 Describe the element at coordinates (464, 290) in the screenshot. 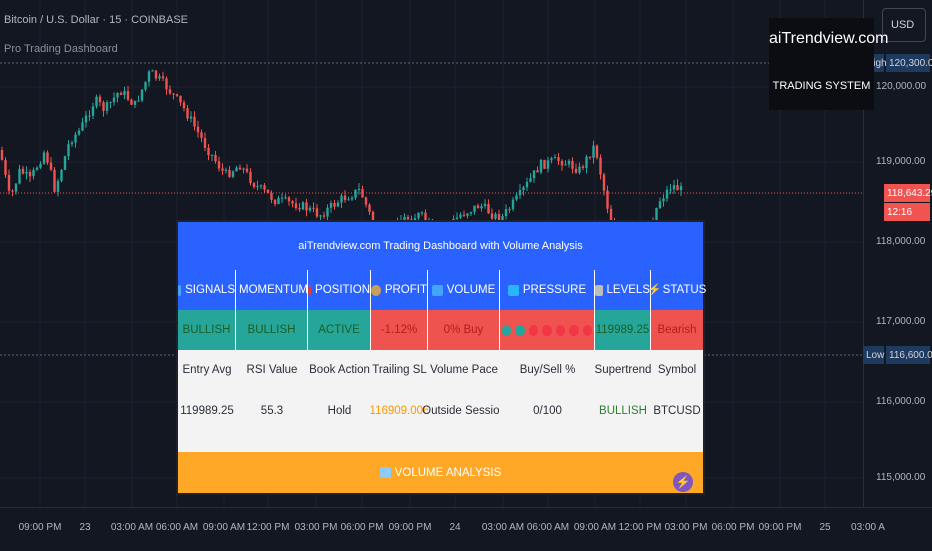

I see `header-volume: VOLUME` at that location.